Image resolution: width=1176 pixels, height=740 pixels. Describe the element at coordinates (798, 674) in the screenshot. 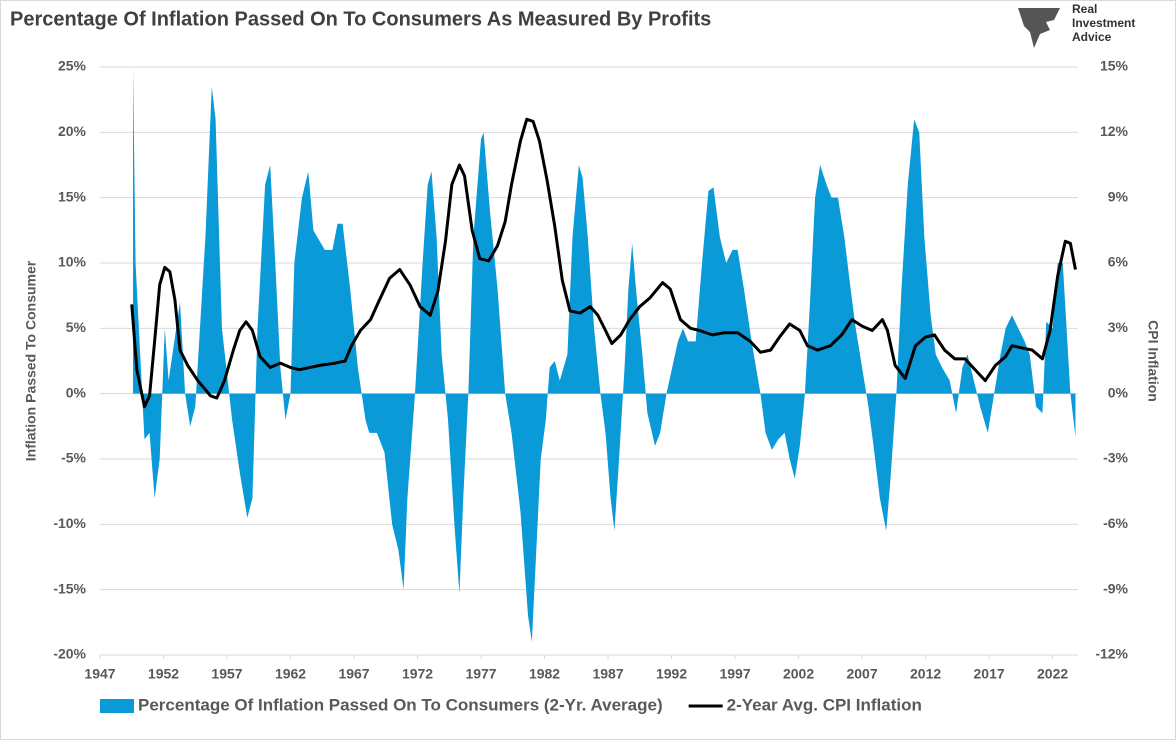

I see `x-tick-label: 2002` at that location.